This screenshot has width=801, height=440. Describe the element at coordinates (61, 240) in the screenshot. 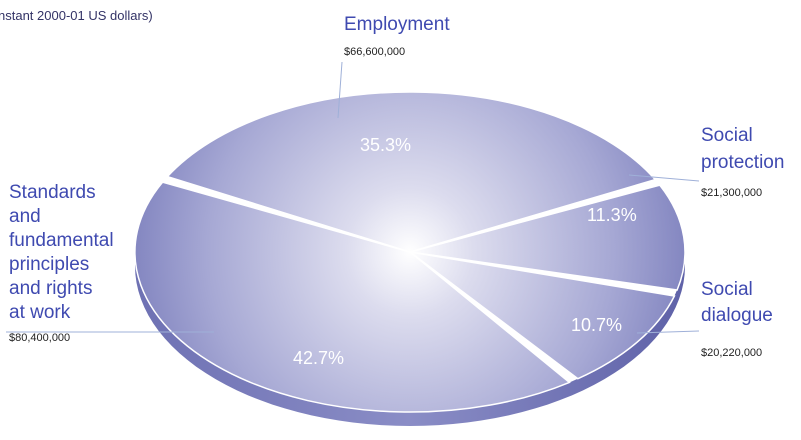

I see `slice-label-standards-line3: fundamental` at that location.